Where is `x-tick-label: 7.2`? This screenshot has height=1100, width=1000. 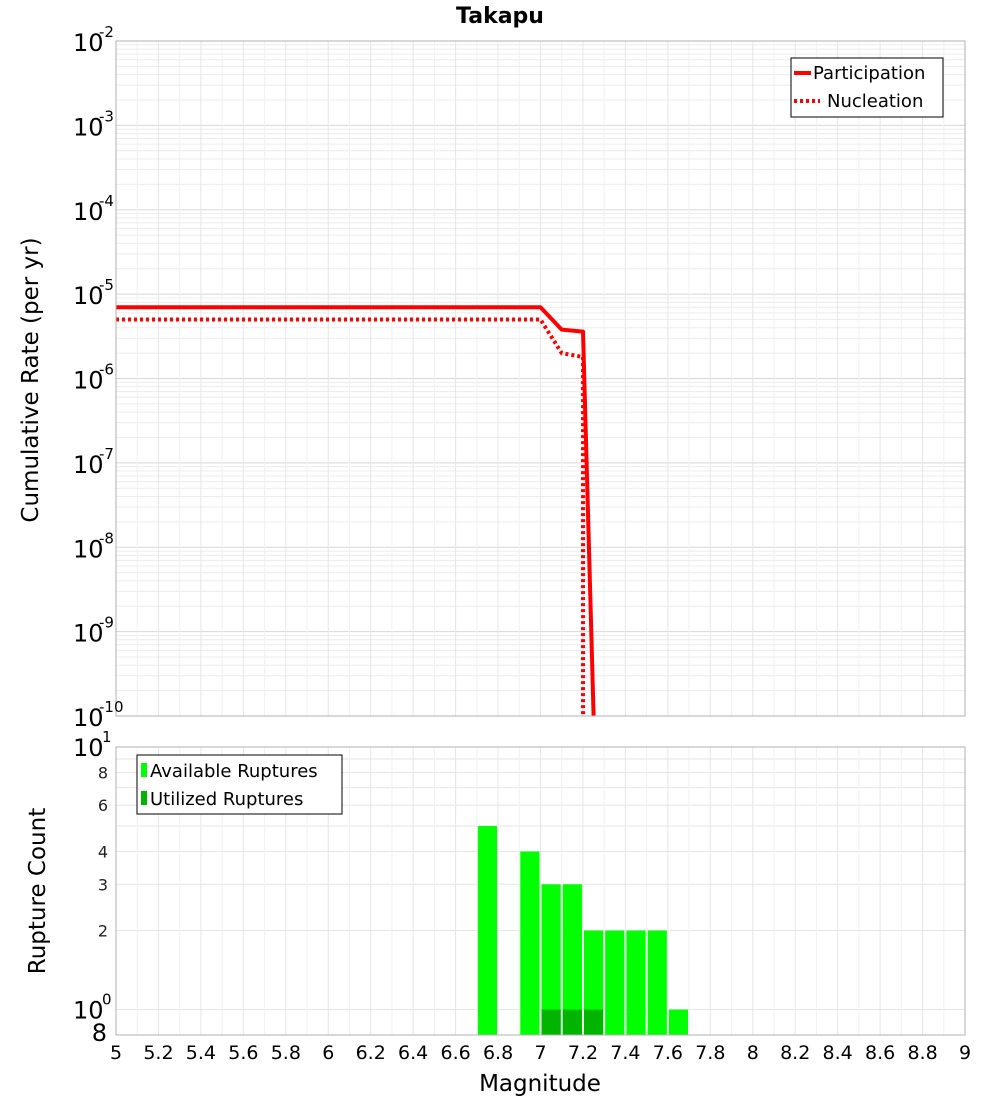 x-tick-label: 7.2 is located at coordinates (583, 1053).